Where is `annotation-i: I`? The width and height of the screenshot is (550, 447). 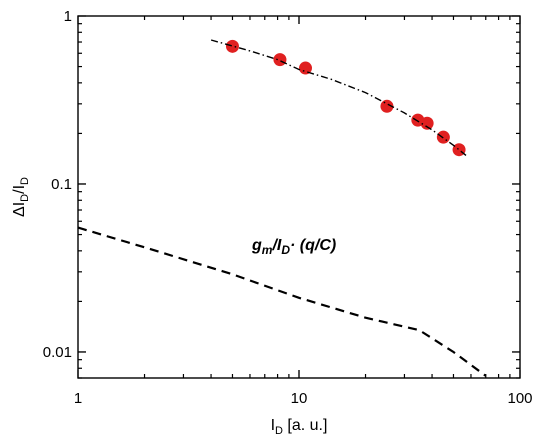
annotation-i: I is located at coordinates (279, 245).